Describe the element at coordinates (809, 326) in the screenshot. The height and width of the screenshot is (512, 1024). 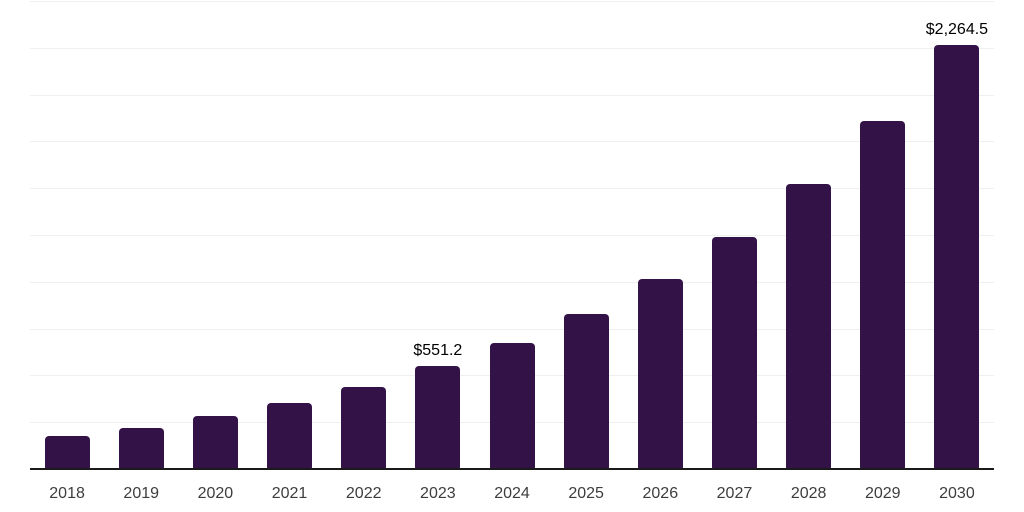
I see `bar-2028` at that location.